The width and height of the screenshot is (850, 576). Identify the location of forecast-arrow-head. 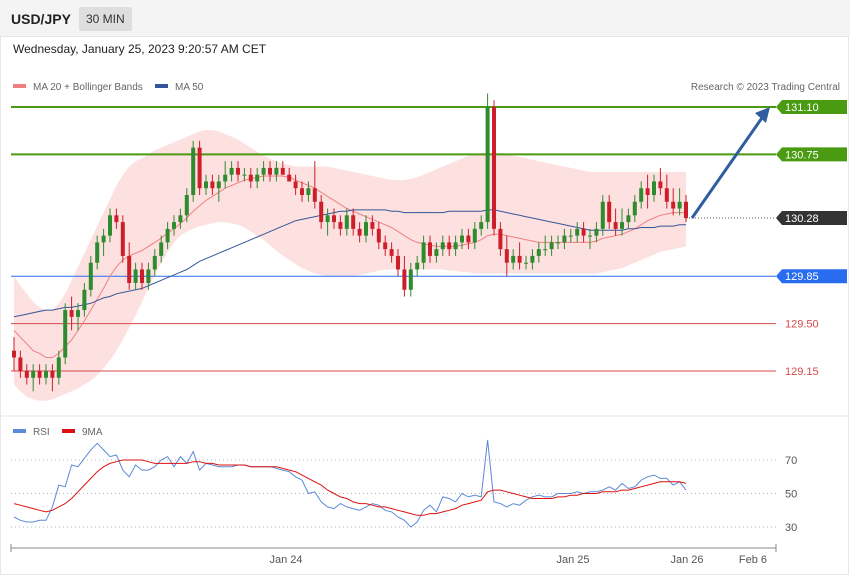
(762, 115).